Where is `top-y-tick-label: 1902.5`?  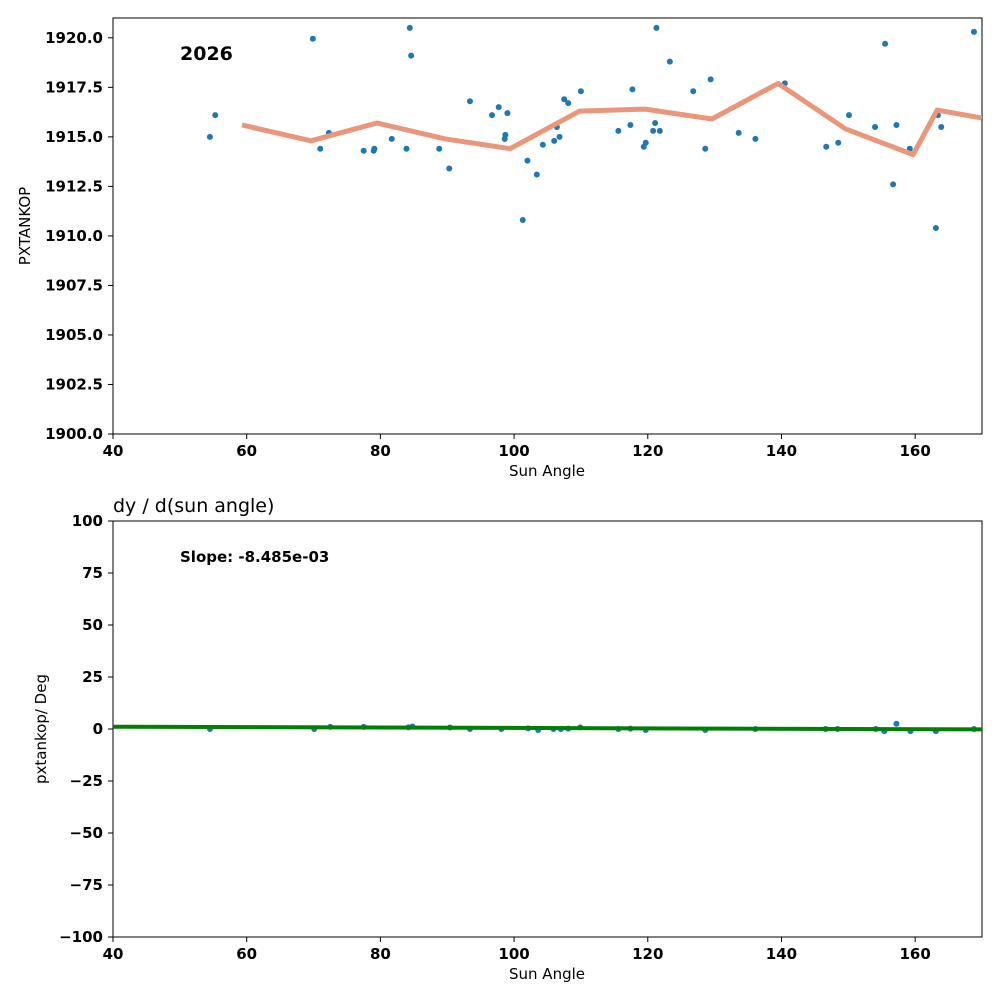 top-y-tick-label: 1902.5 is located at coordinates (74, 384).